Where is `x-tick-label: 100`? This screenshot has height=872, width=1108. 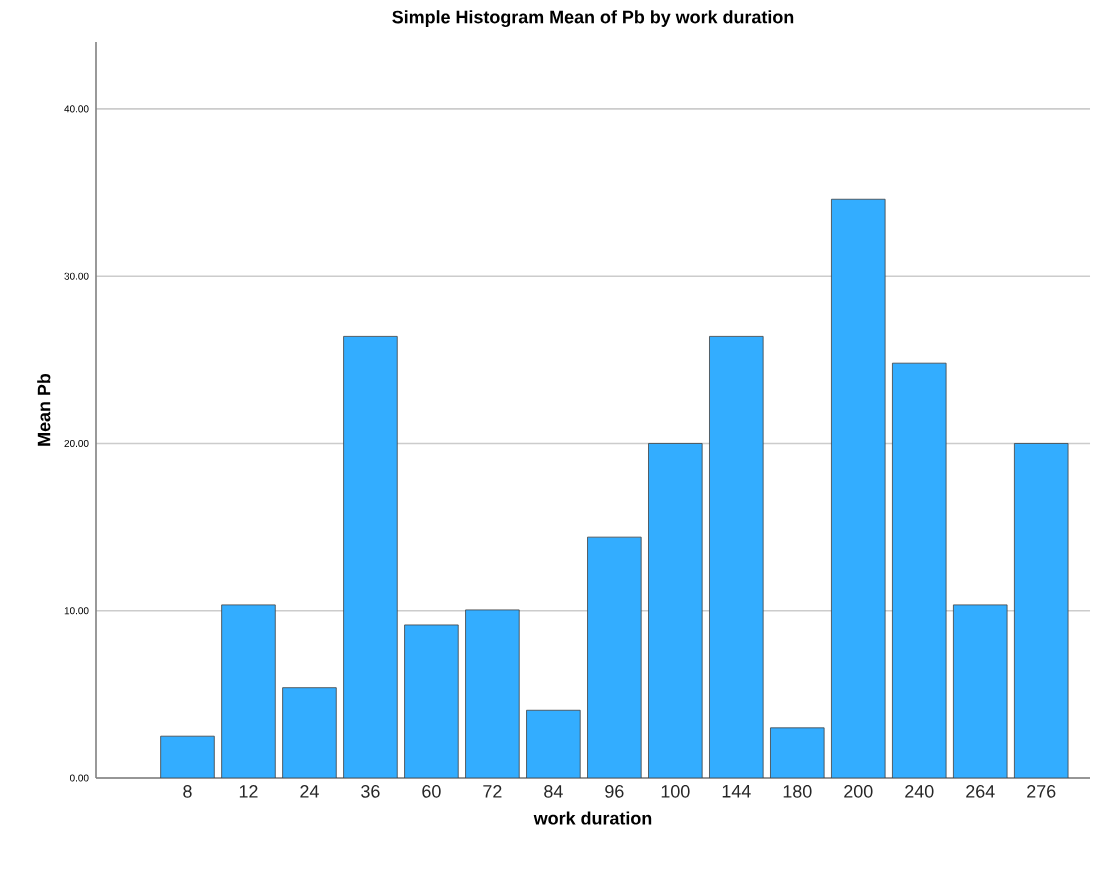 x-tick-label: 100 is located at coordinates (675, 791).